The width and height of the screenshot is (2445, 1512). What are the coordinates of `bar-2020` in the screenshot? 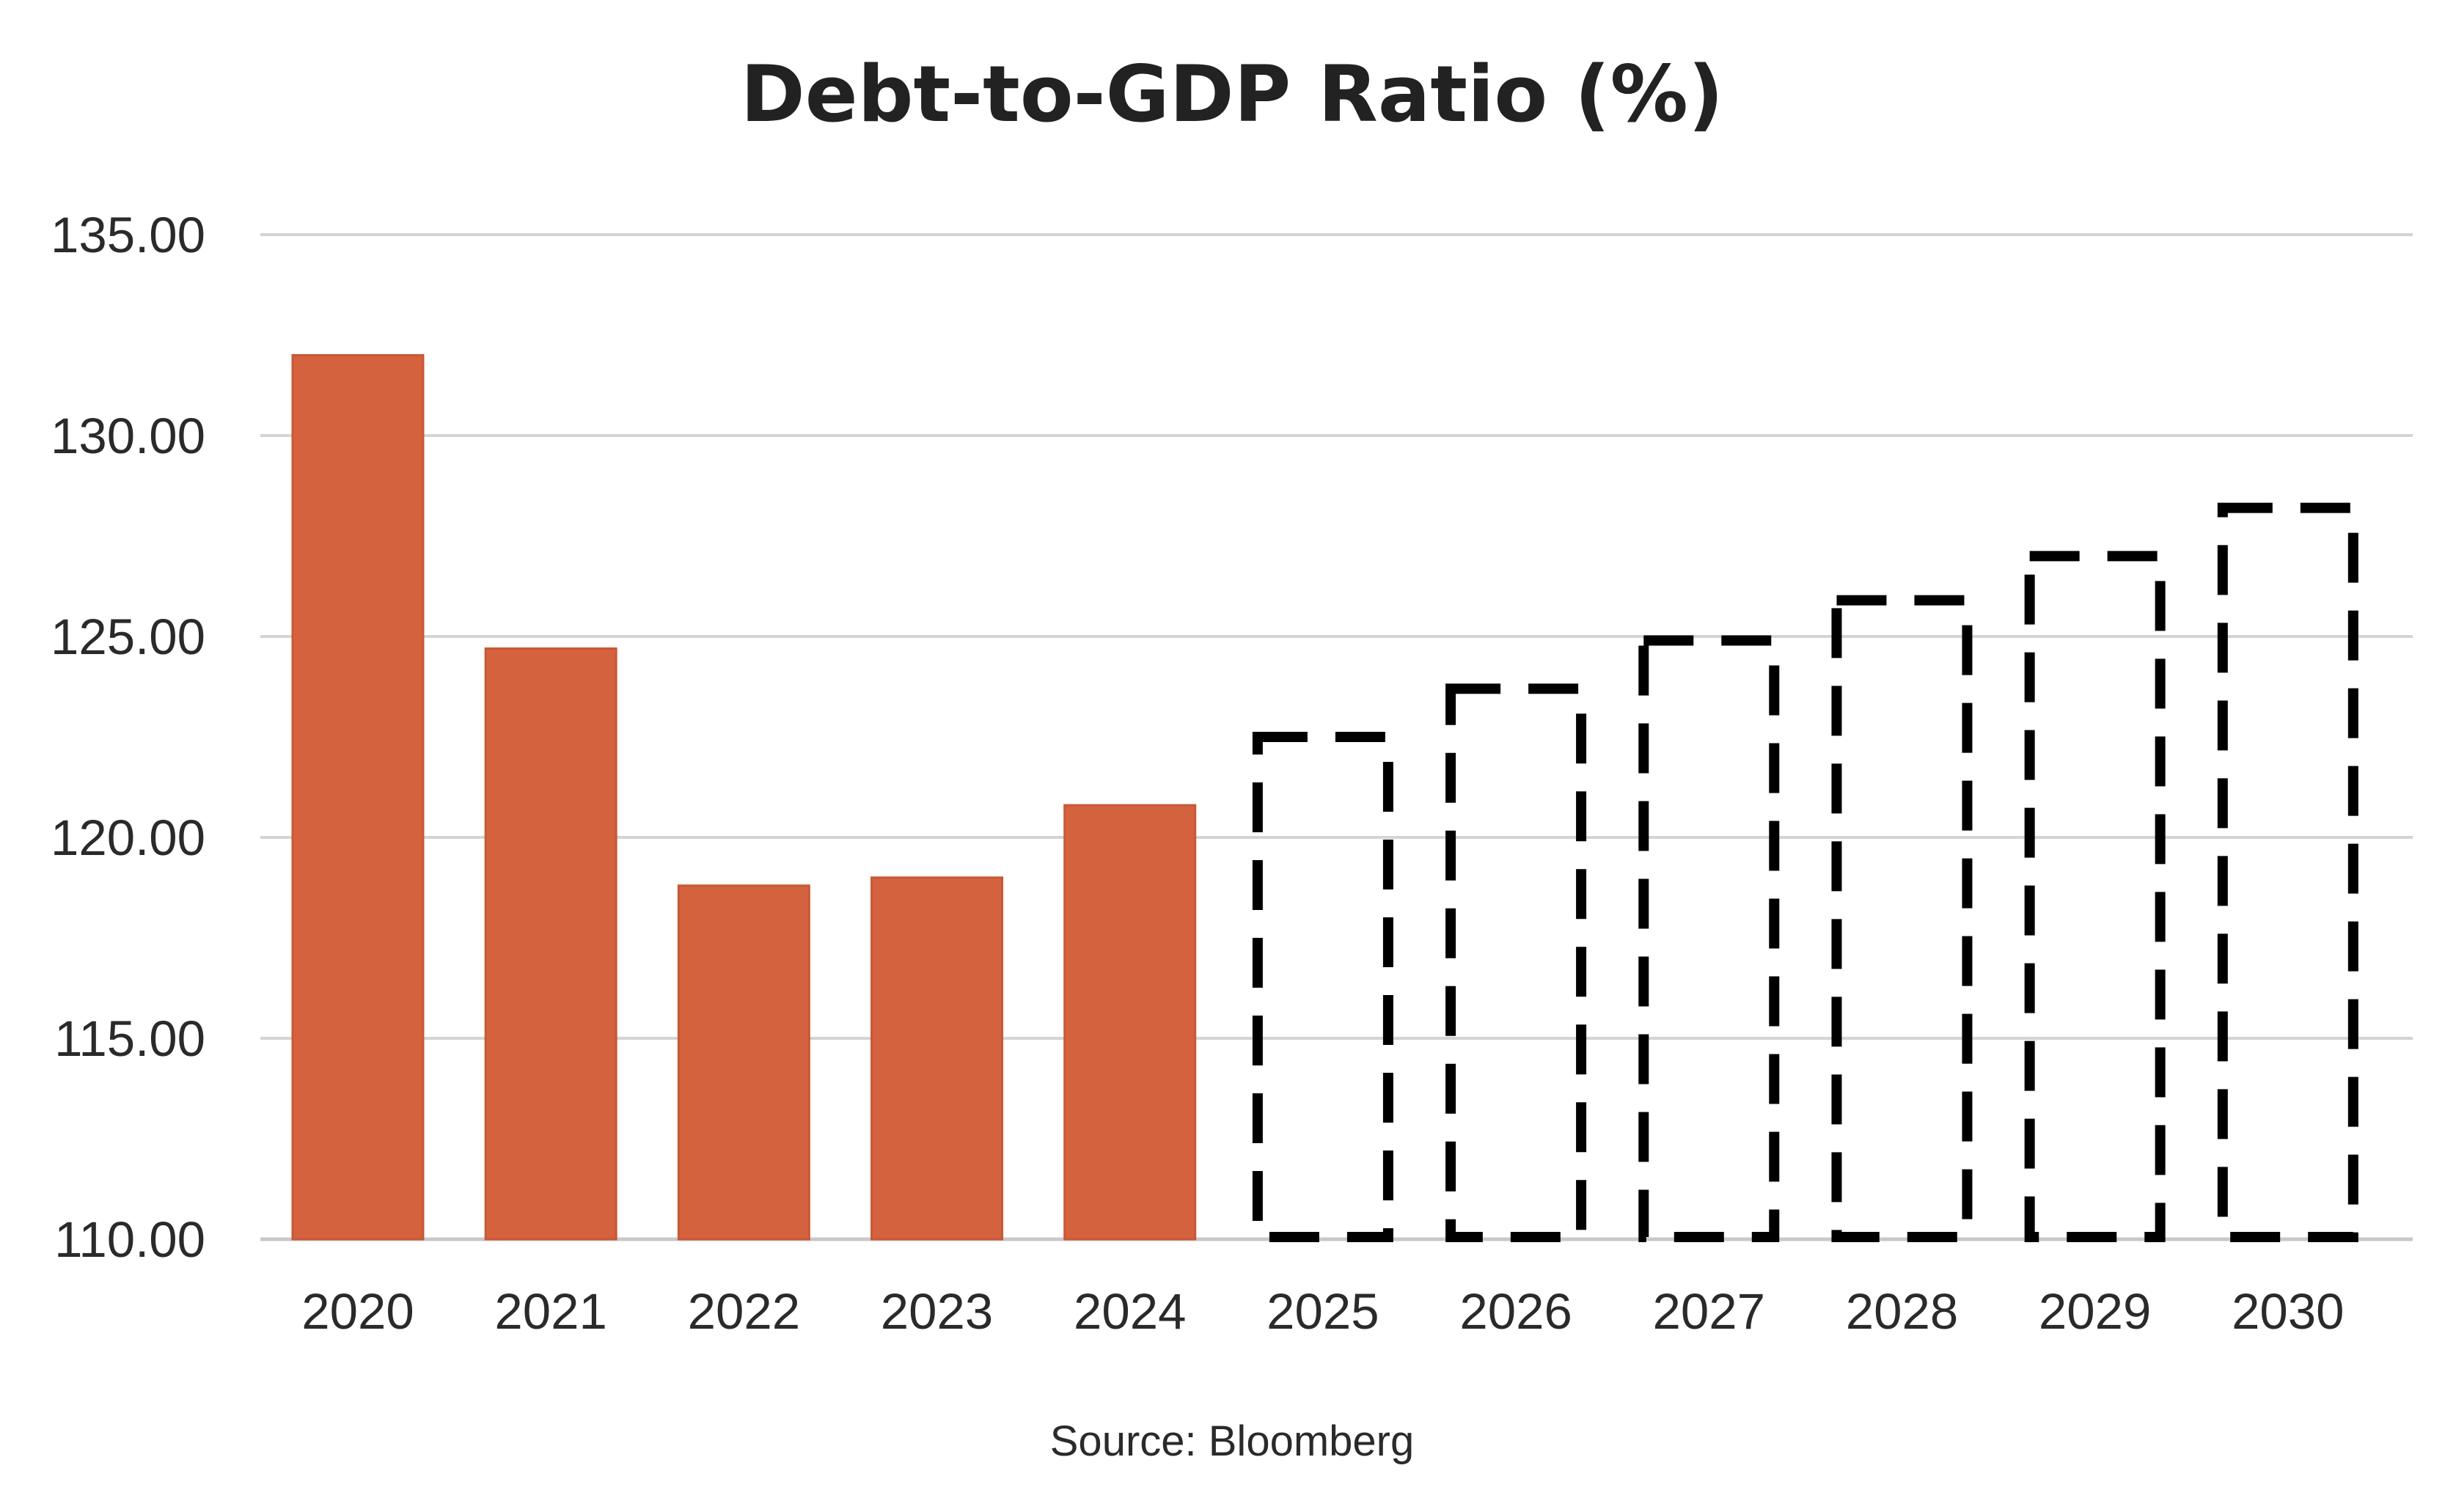 It's located at (358, 797).